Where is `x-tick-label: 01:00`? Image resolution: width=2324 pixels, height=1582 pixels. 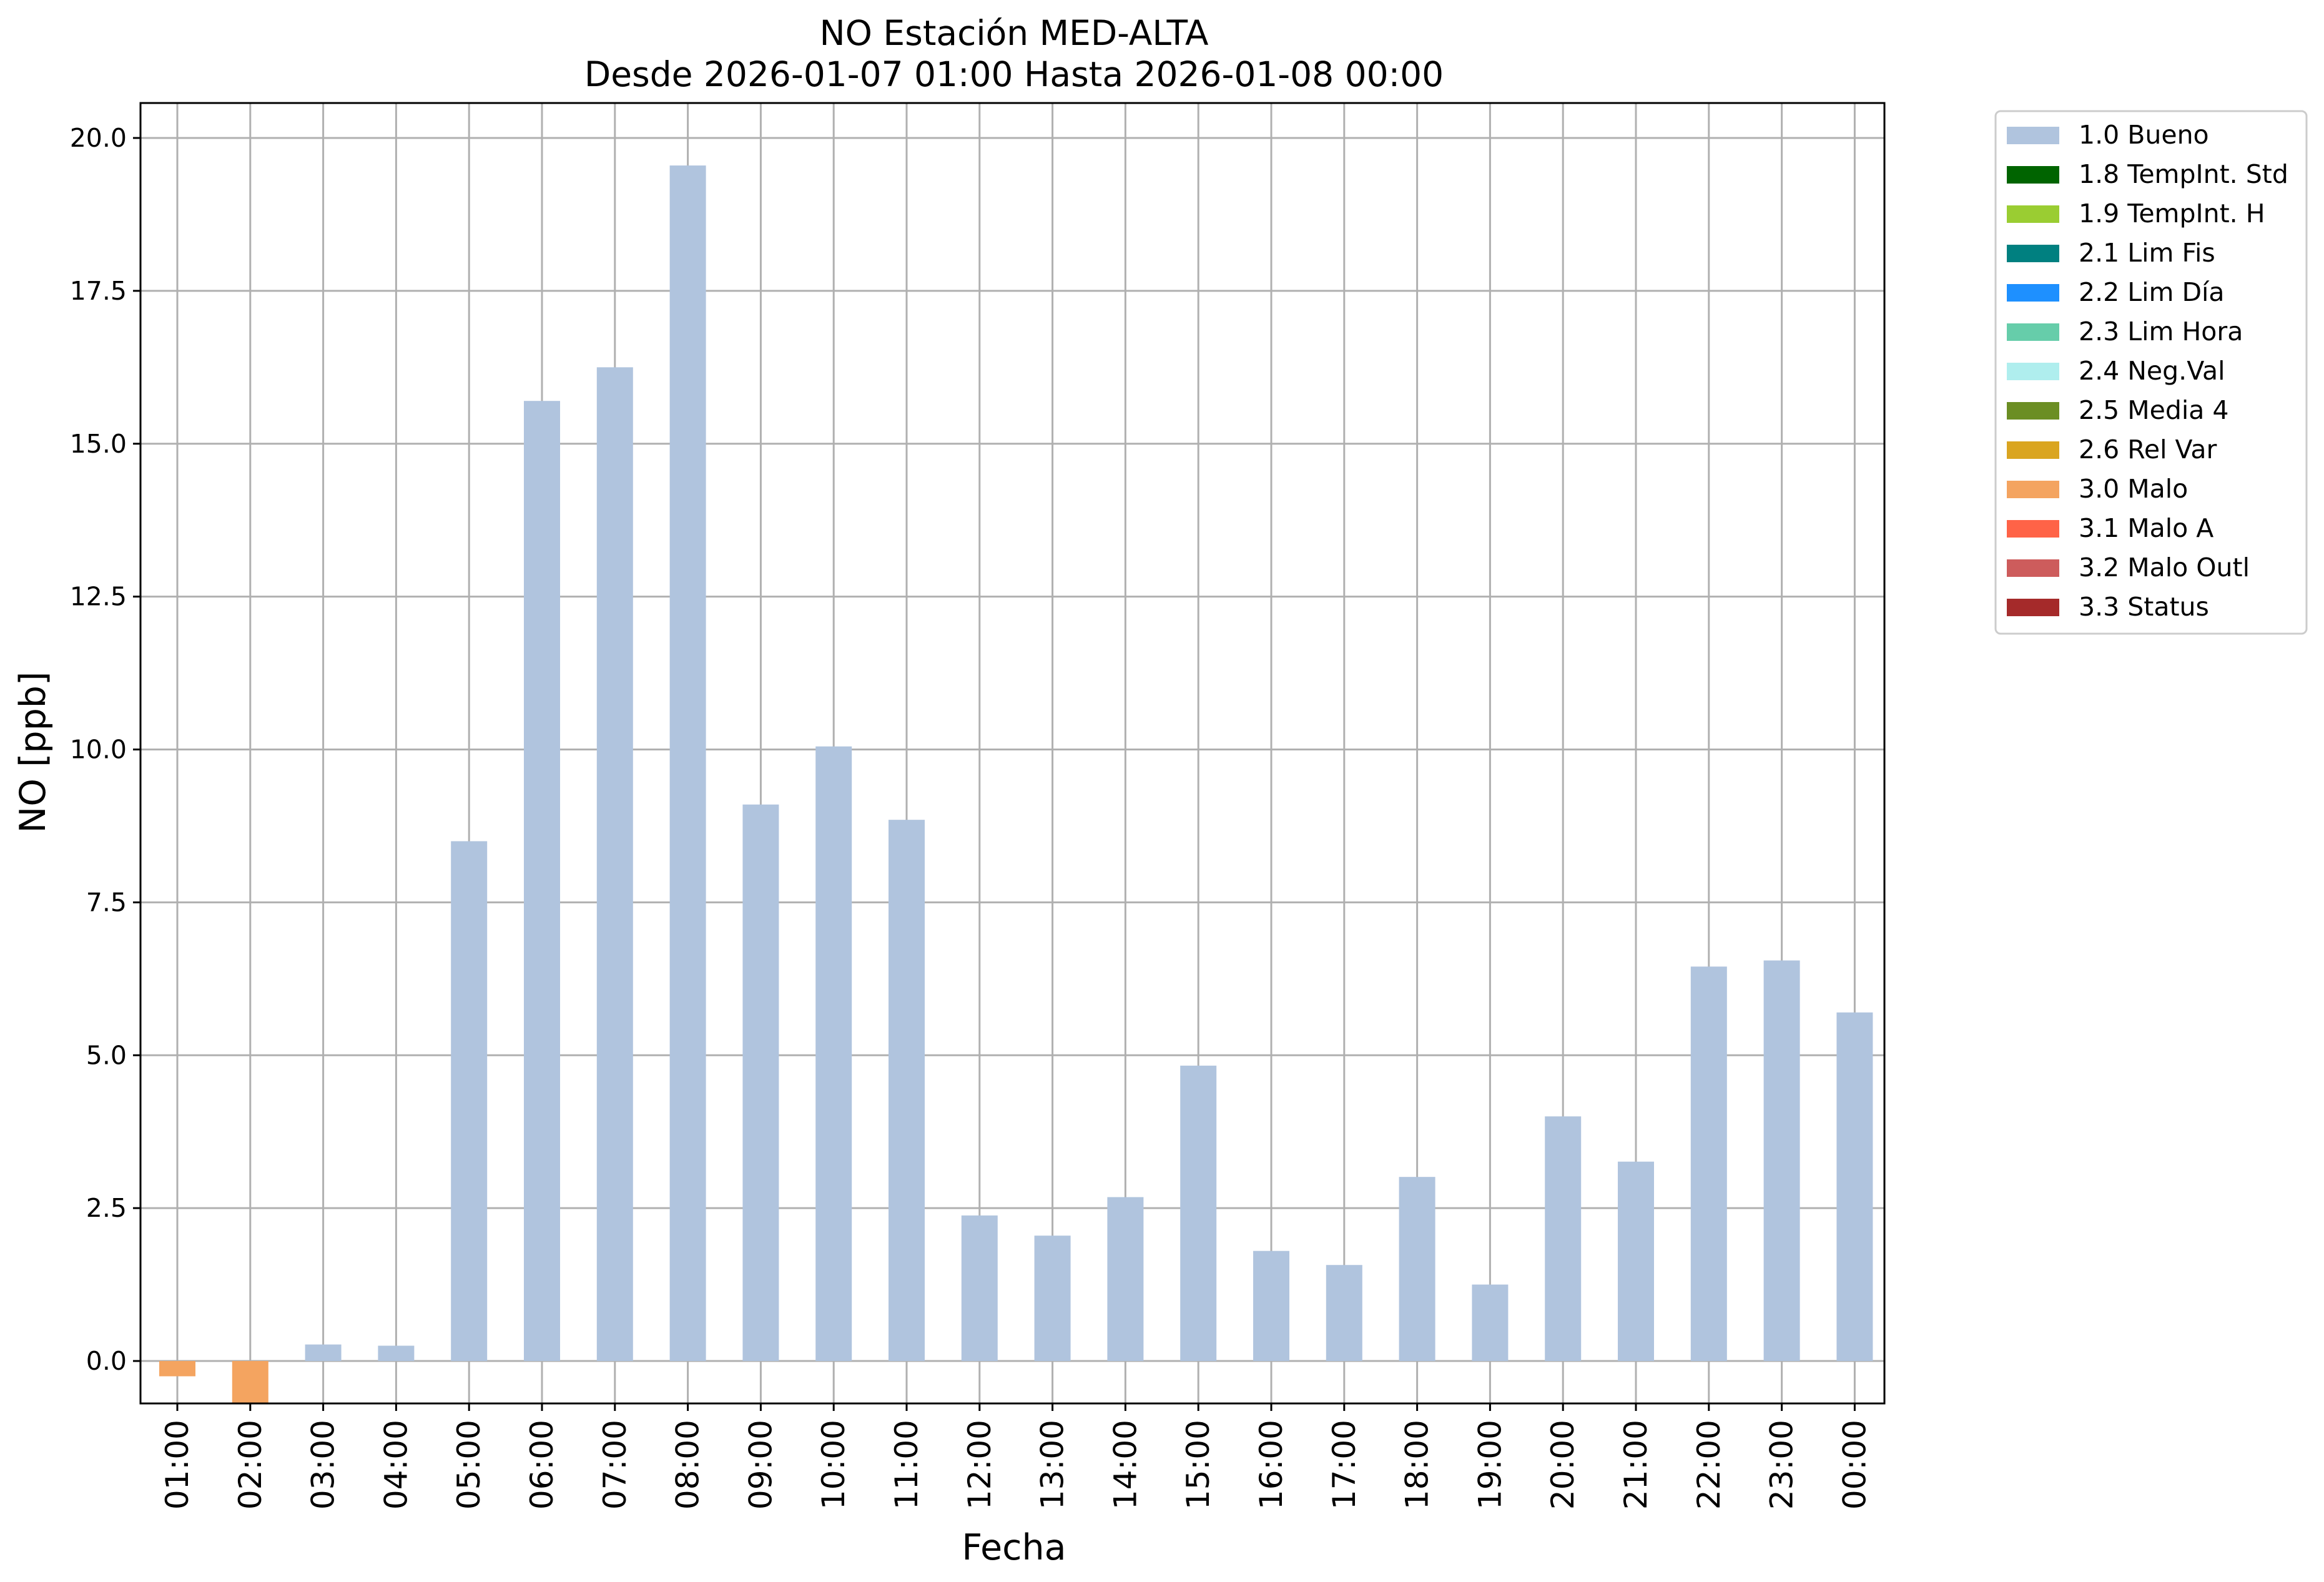 x-tick-label: 01:00 is located at coordinates (177, 1465).